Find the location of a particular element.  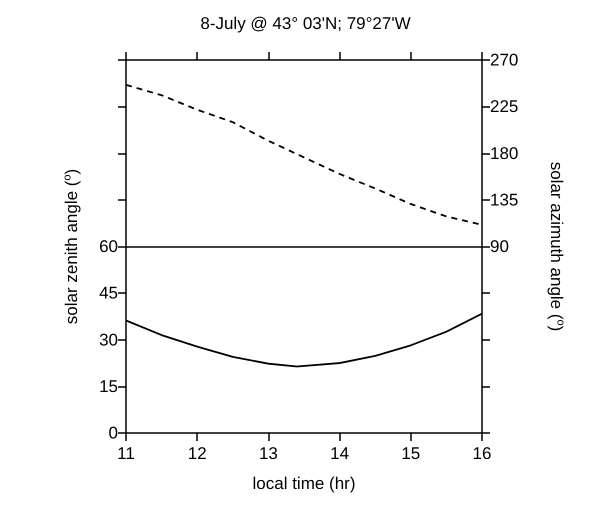

y2-tick-label: 135 is located at coordinates (504, 200).